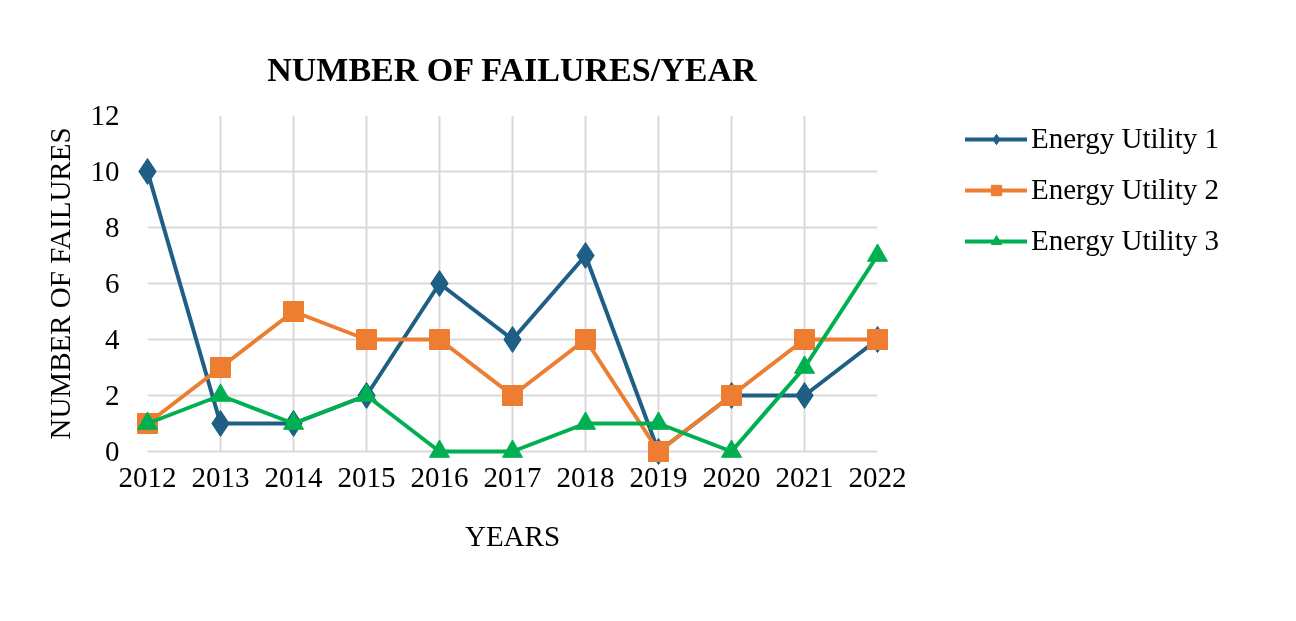 The image size is (1296, 621). Describe the element at coordinates (366, 476) in the screenshot. I see `x-tick-label: 2015` at that location.